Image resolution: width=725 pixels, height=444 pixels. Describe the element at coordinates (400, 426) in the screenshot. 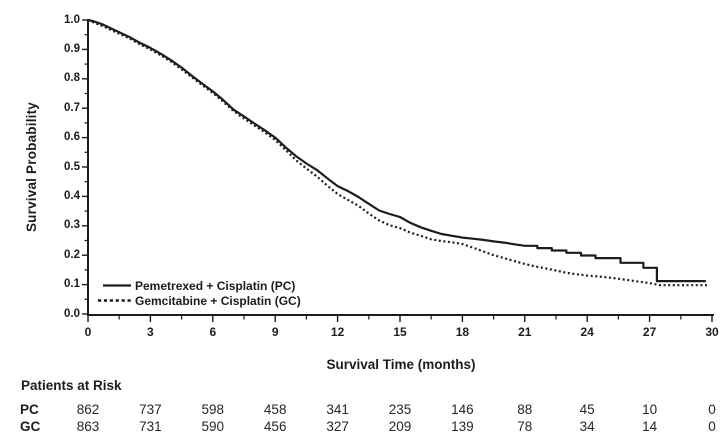

I see `risk-cell: 209` at that location.